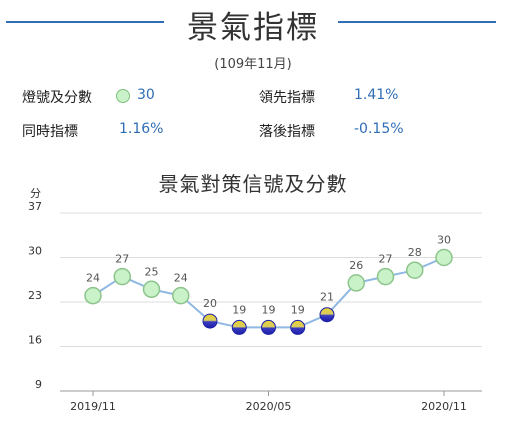 This screenshot has width=506, height=432. What do you see at coordinates (35, 193) in the screenshot?
I see `y-axis-unit: 分` at bounding box center [35, 193].